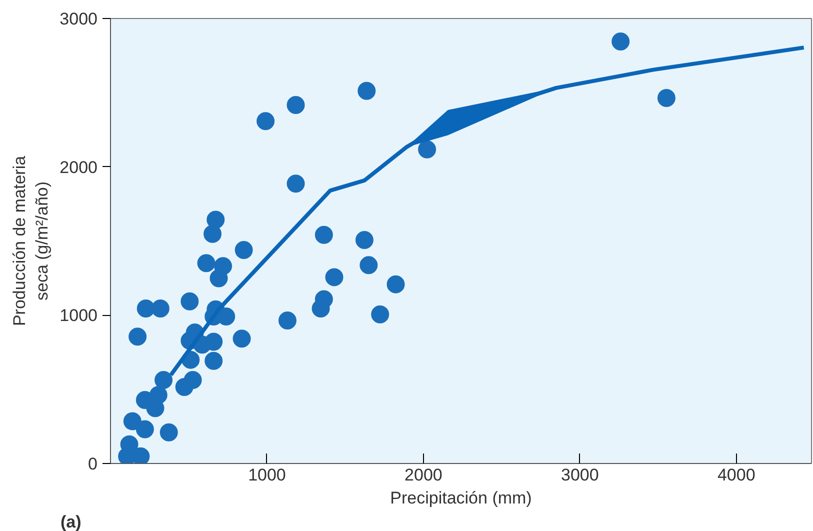 This screenshot has height=531, width=813. Describe the element at coordinates (461, 498) in the screenshot. I see `x-axis-title: Precipitación (mm)` at that location.